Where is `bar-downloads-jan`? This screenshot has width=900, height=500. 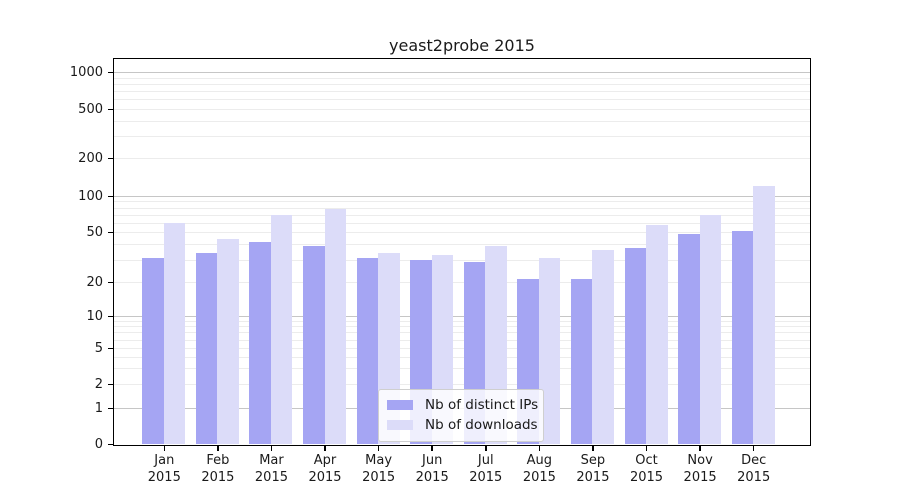
bar-downloads-jan is located at coordinates (174, 333).